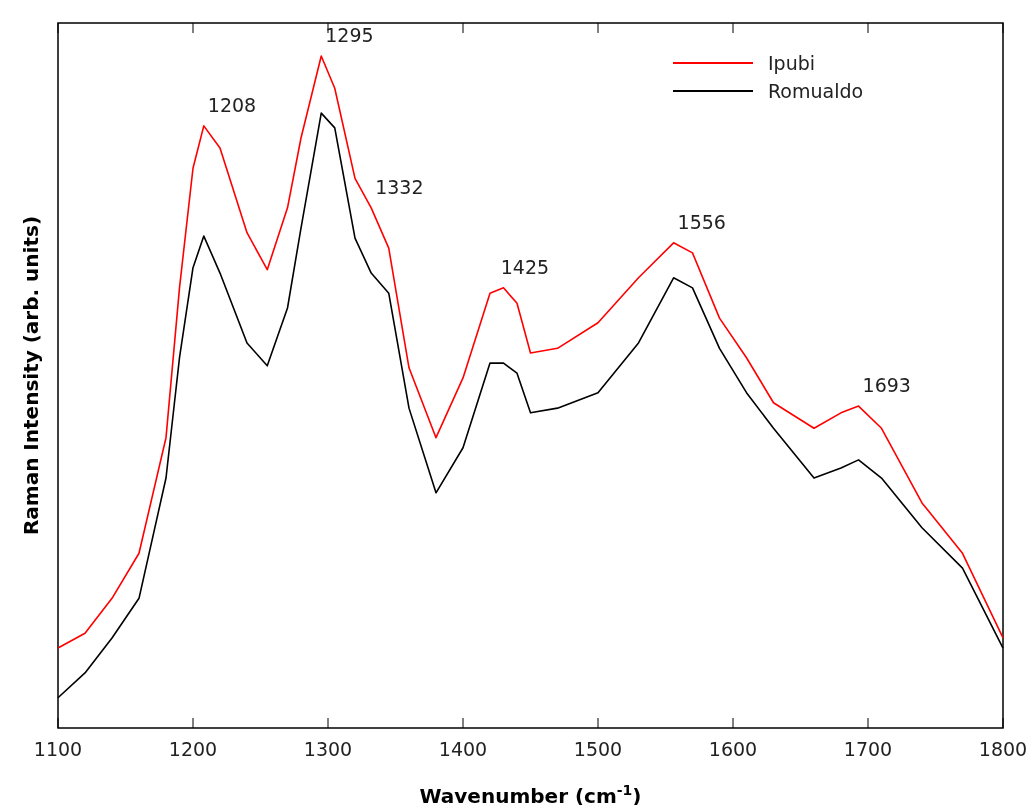 The image size is (1031, 805). Describe the element at coordinates (816, 91) in the screenshot. I see `legend-label: Romualdo` at that location.